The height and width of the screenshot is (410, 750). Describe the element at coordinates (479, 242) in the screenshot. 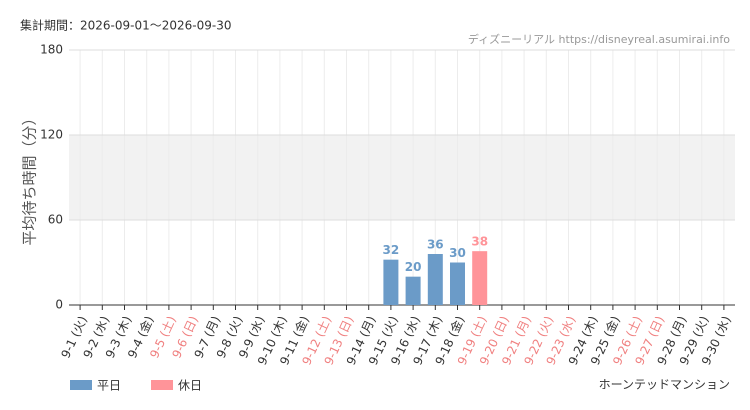

I see `data-label: 38` at that location.